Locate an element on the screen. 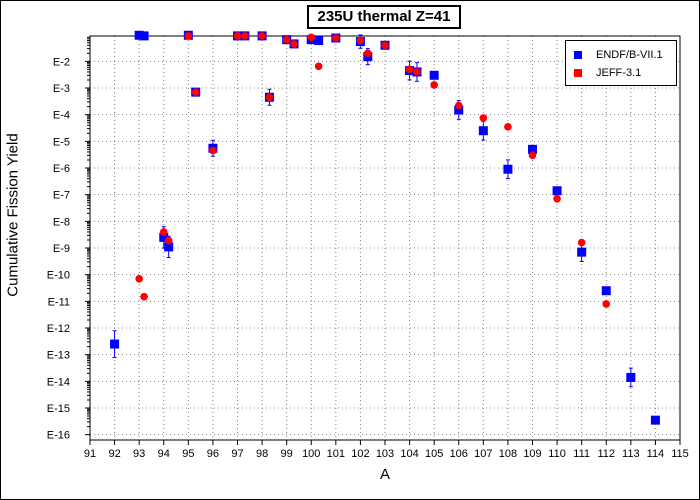 This screenshot has height=500, width=700. x-tick-label: 100 is located at coordinates (311, 454).